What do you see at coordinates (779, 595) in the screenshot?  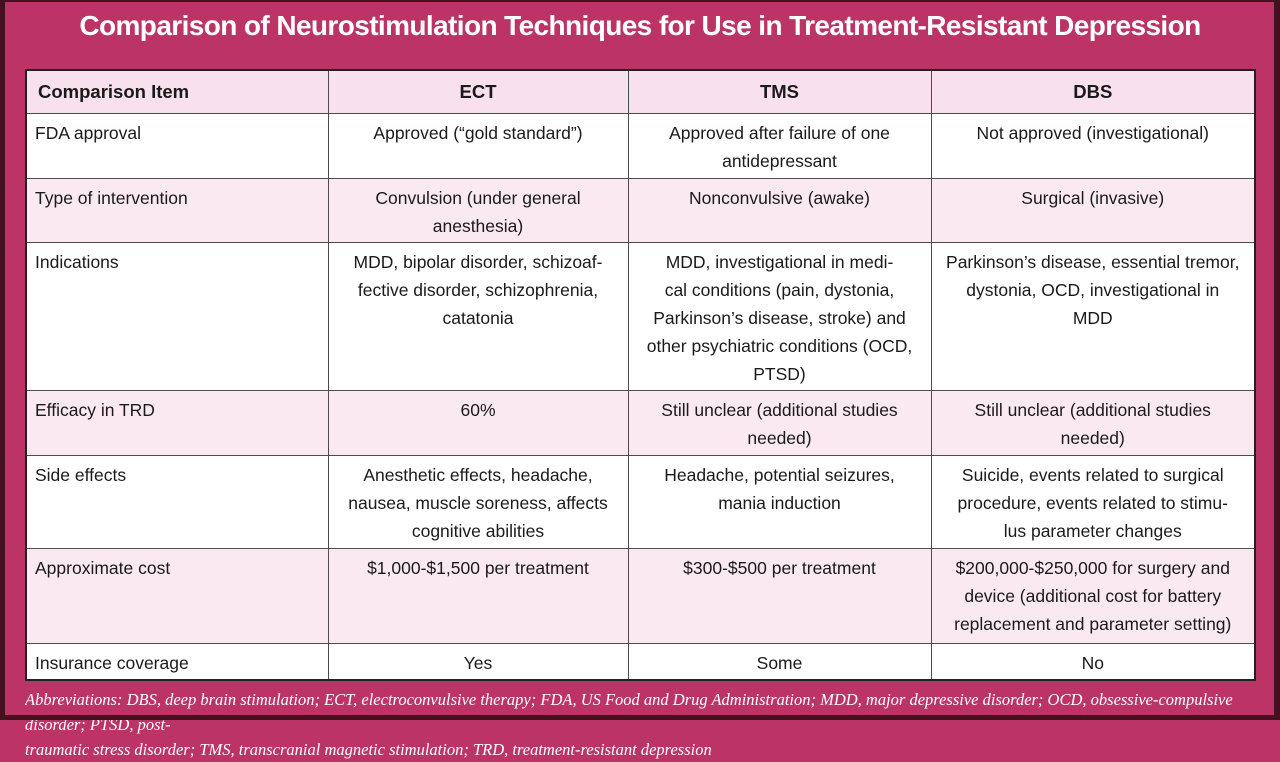 I see `cell-tms: $300-$500 per treatment` at bounding box center [779, 595].